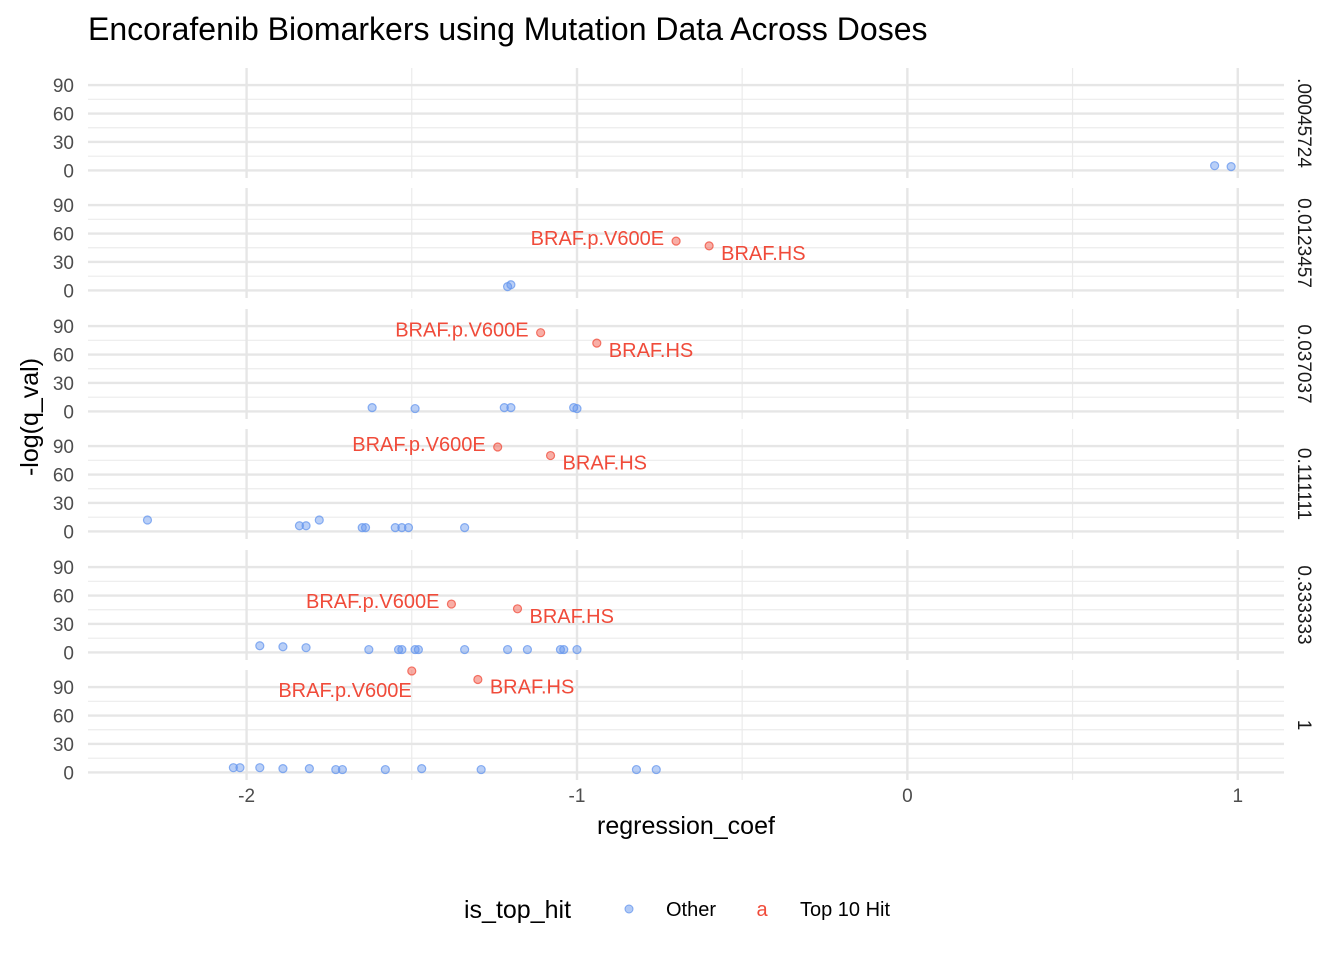  I want to click on legend: is_top_hit Other a Top 10 Hit, so click(677, 910).